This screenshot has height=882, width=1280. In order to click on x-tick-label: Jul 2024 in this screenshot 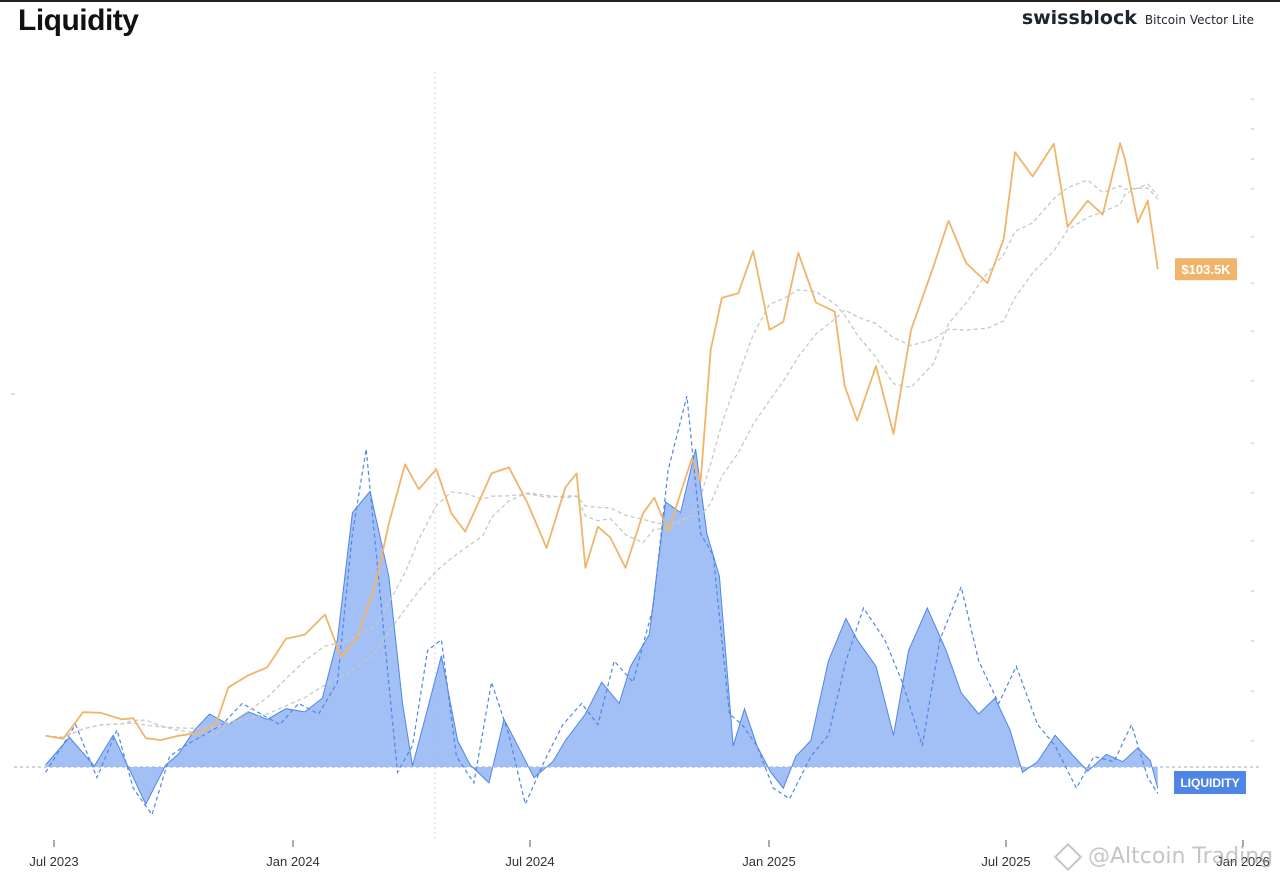, I will do `click(529, 861)`.